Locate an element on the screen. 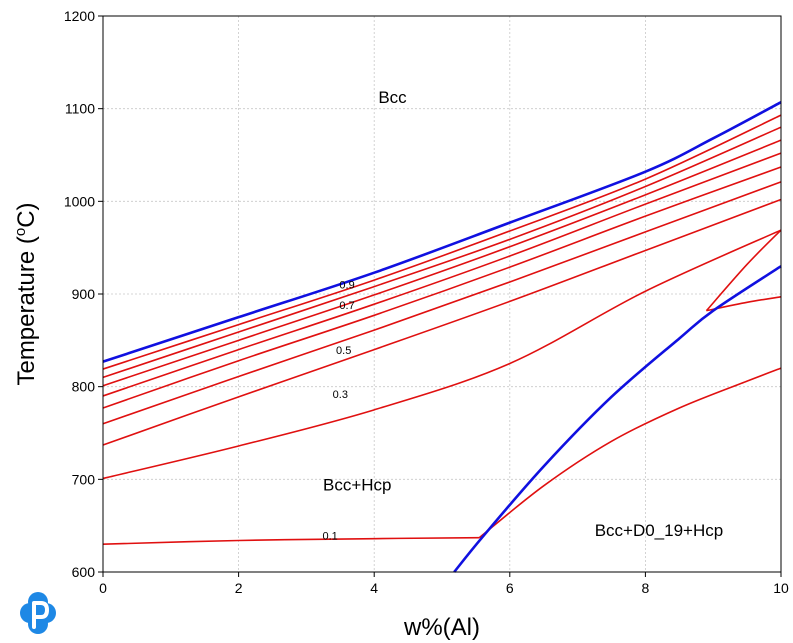  x-axis-title: w%(Al) is located at coordinates (441, 627).